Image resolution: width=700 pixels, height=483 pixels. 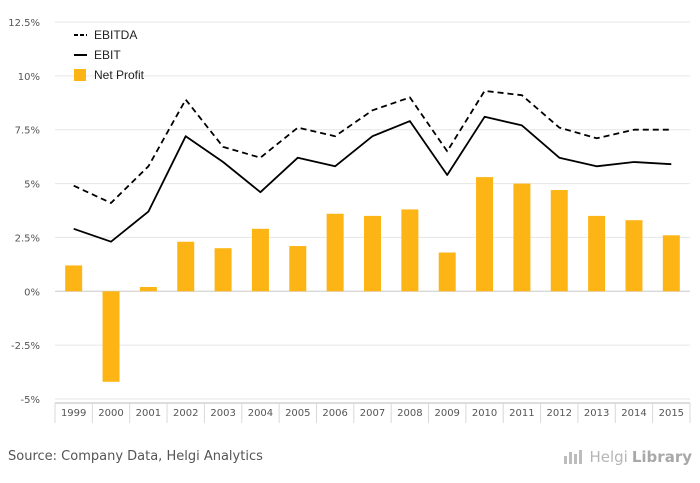 I want to click on x-tick-label: 2008, so click(x=409, y=413).